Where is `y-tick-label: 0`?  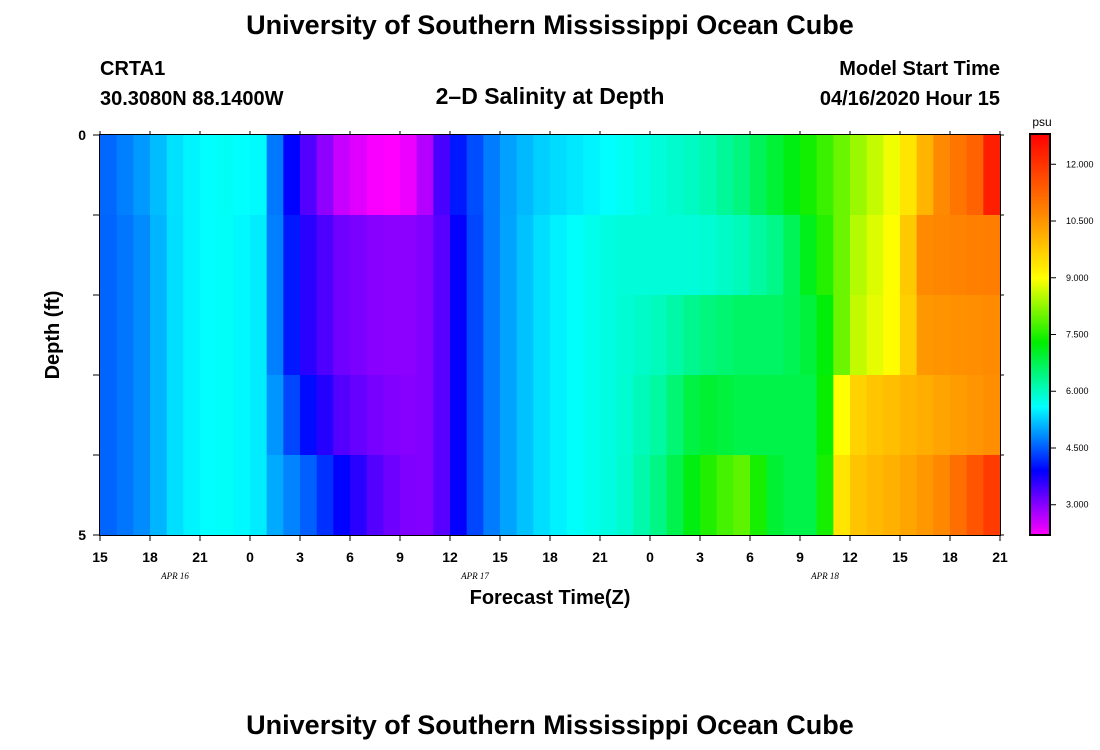
y-tick-label: 0 is located at coordinates (82, 135).